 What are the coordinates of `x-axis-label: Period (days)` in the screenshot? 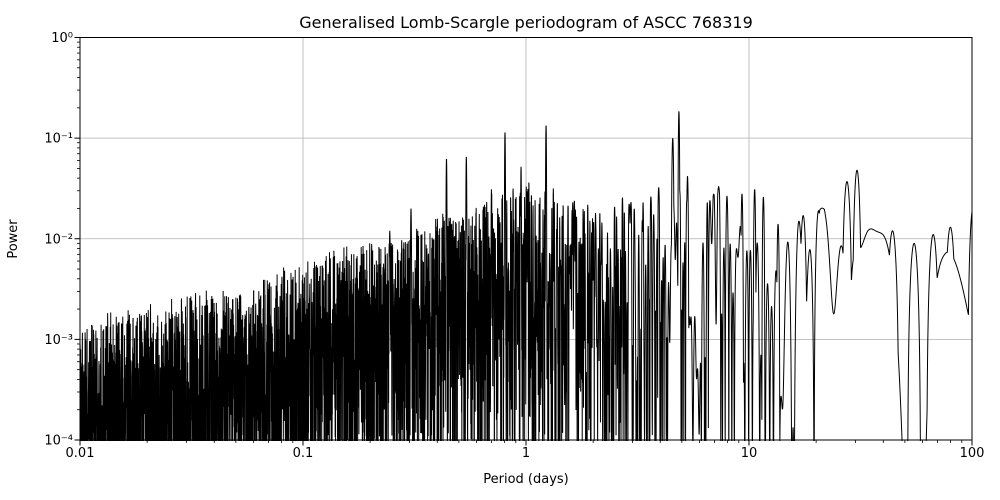 It's located at (526, 479).